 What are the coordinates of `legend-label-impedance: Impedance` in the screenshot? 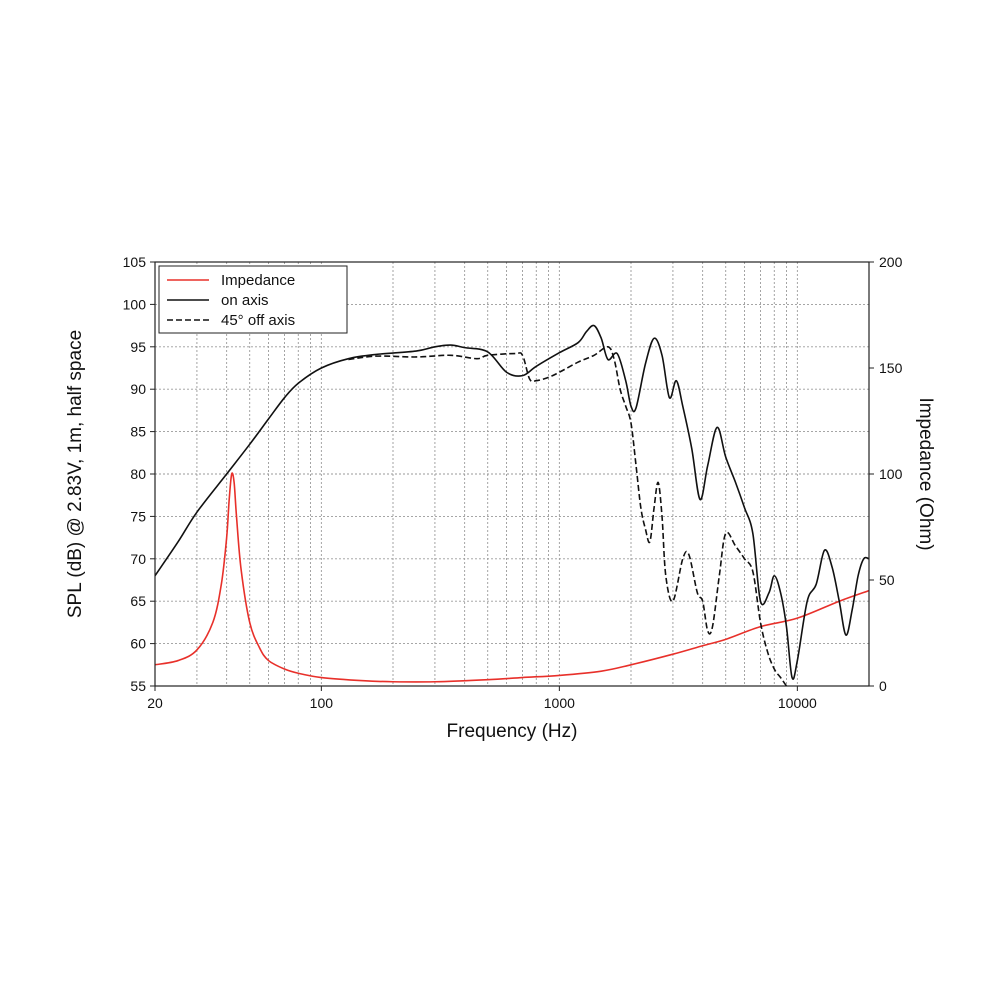 It's located at (258, 280).